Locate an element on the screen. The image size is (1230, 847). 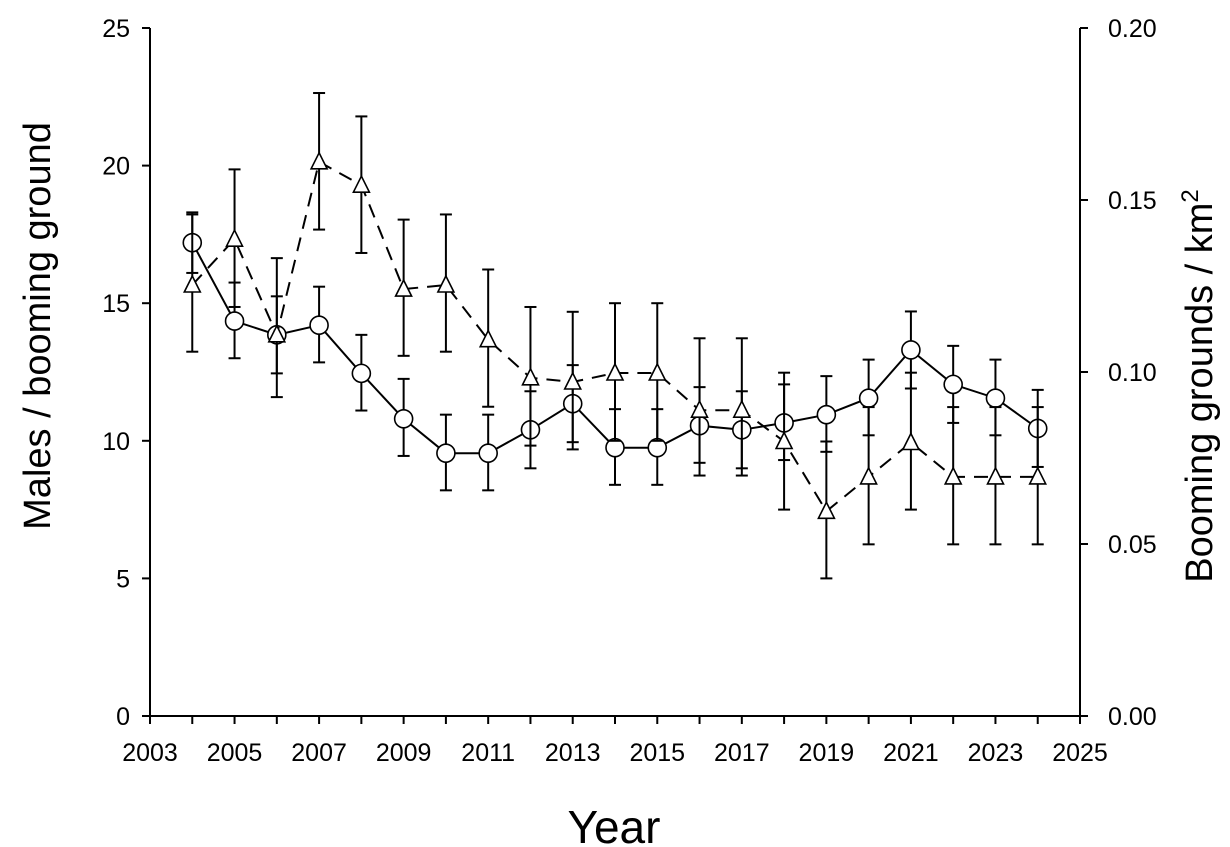
y-left-tick-label: 20 is located at coordinates (116, 167).